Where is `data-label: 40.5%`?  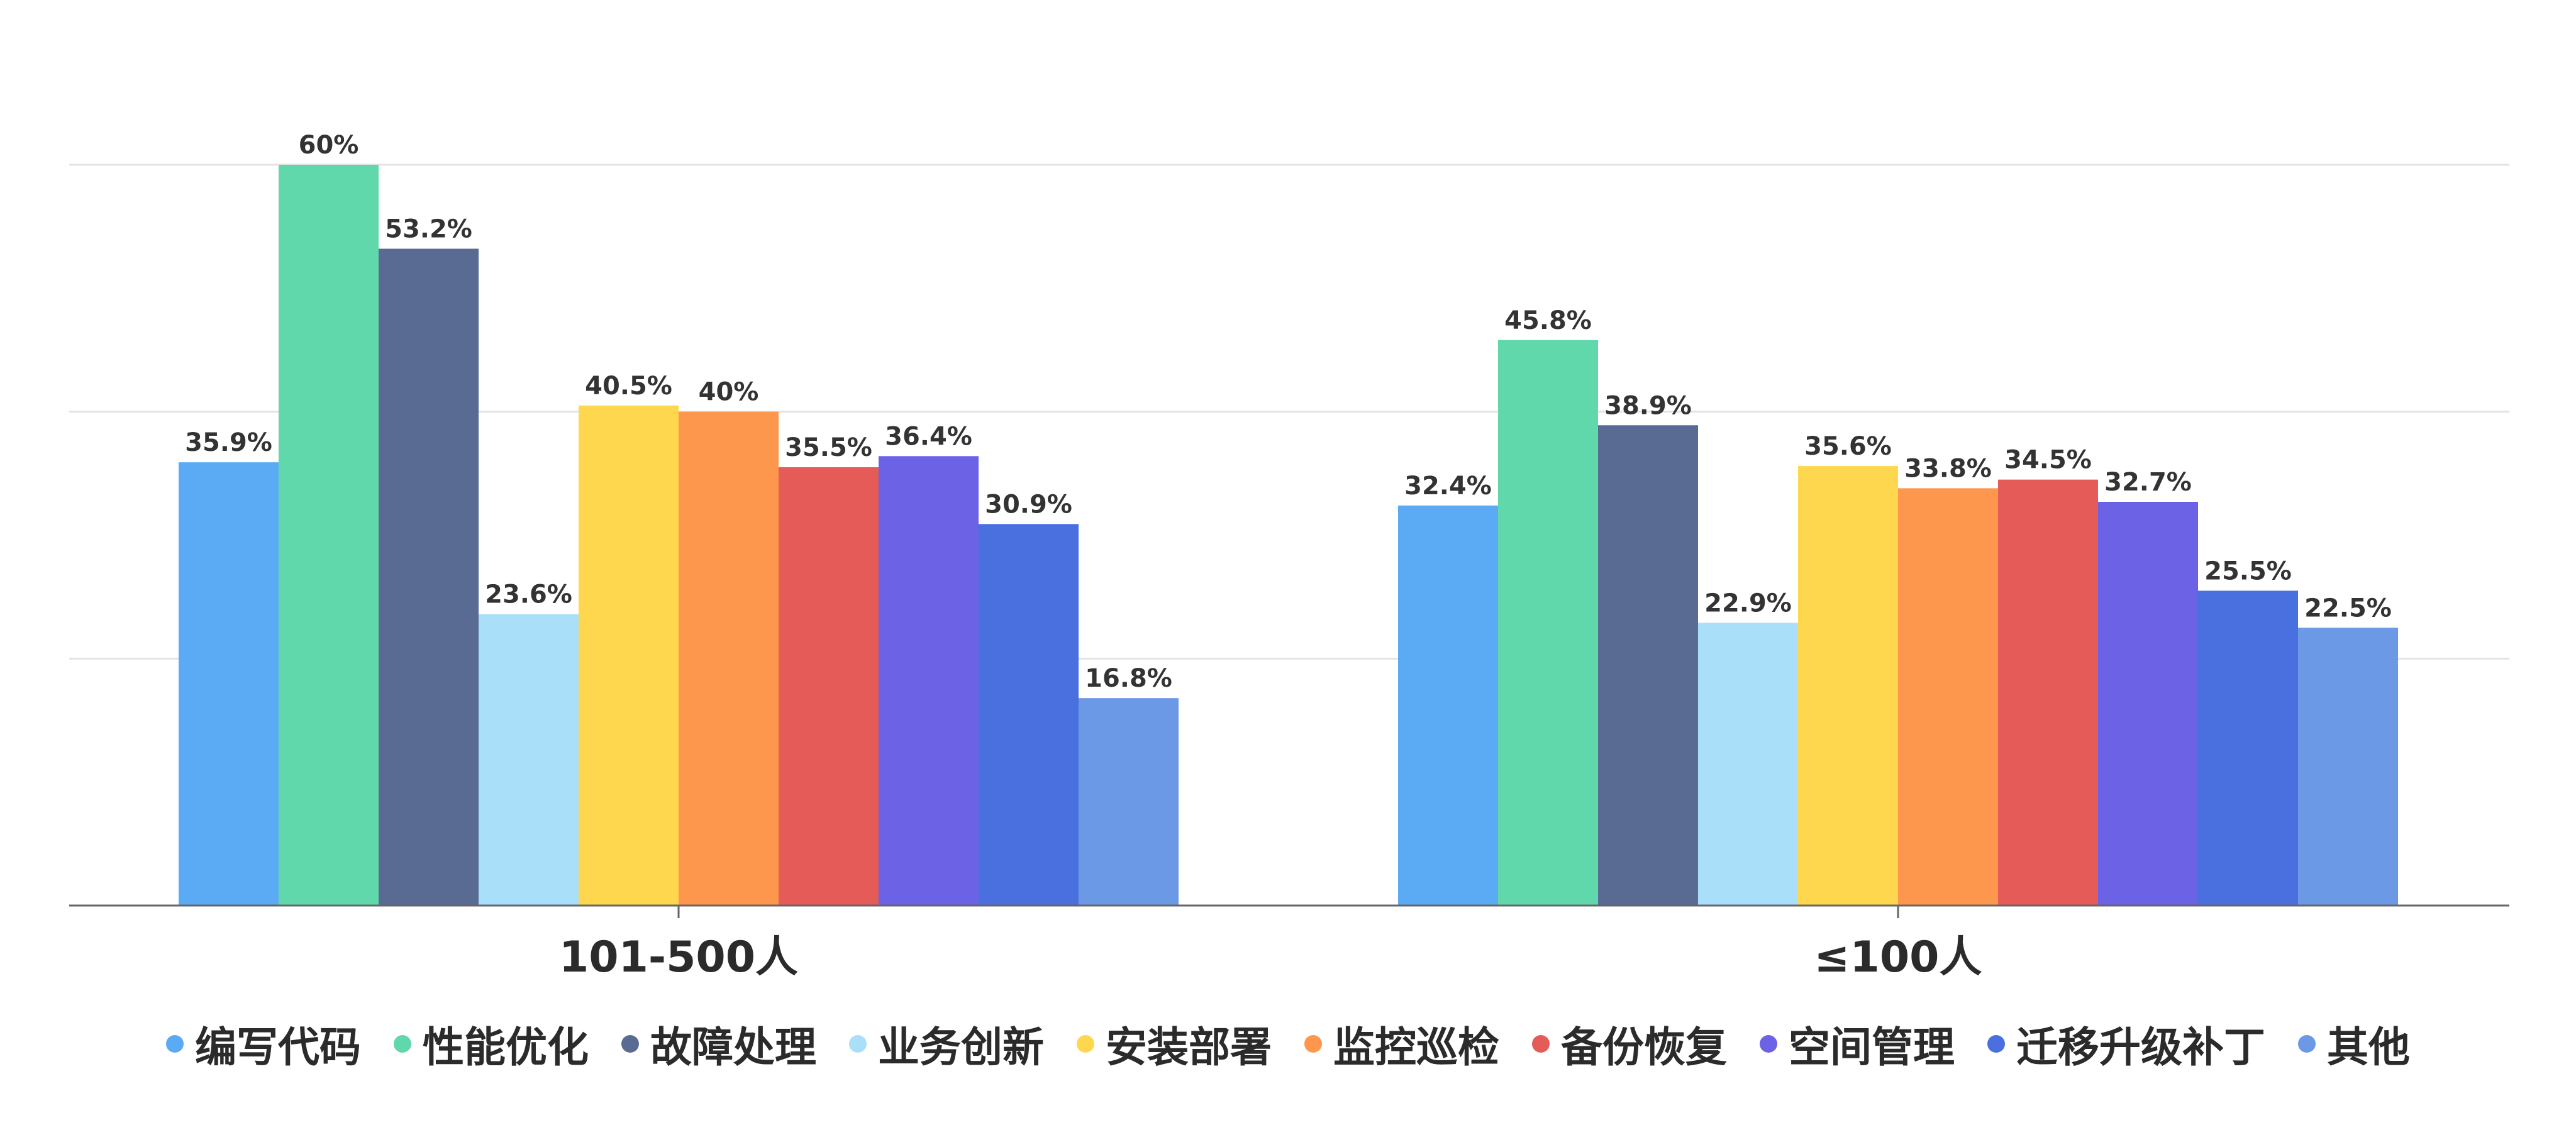
data-label: 40.5% is located at coordinates (628, 386).